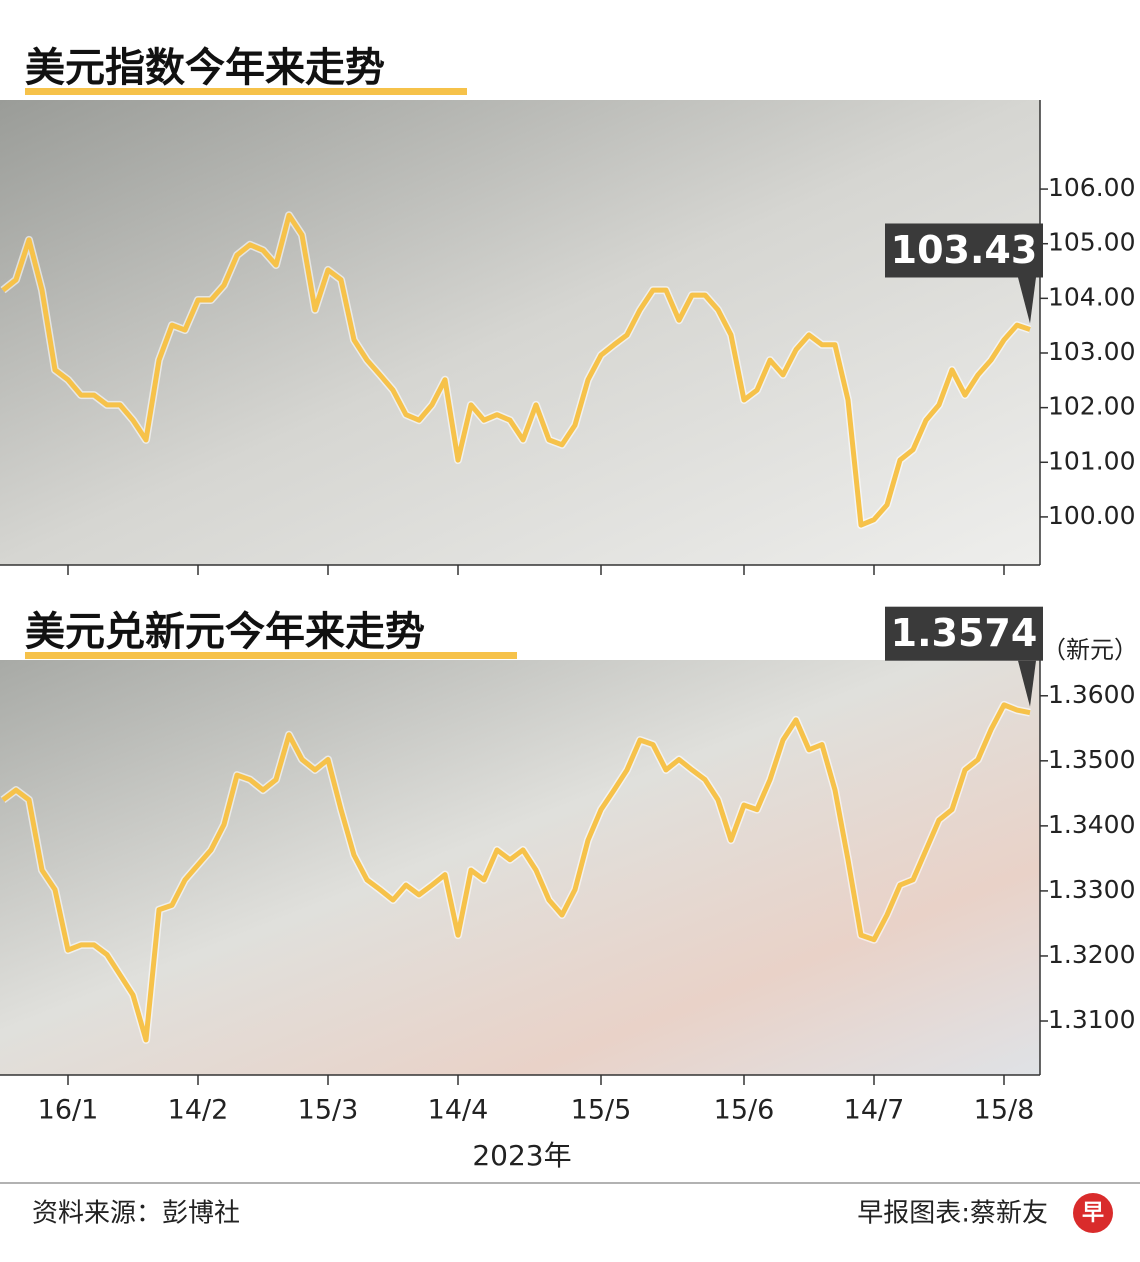  What do you see at coordinates (1091, 351) in the screenshot?
I see `y-tick-label: 103.00` at bounding box center [1091, 351].